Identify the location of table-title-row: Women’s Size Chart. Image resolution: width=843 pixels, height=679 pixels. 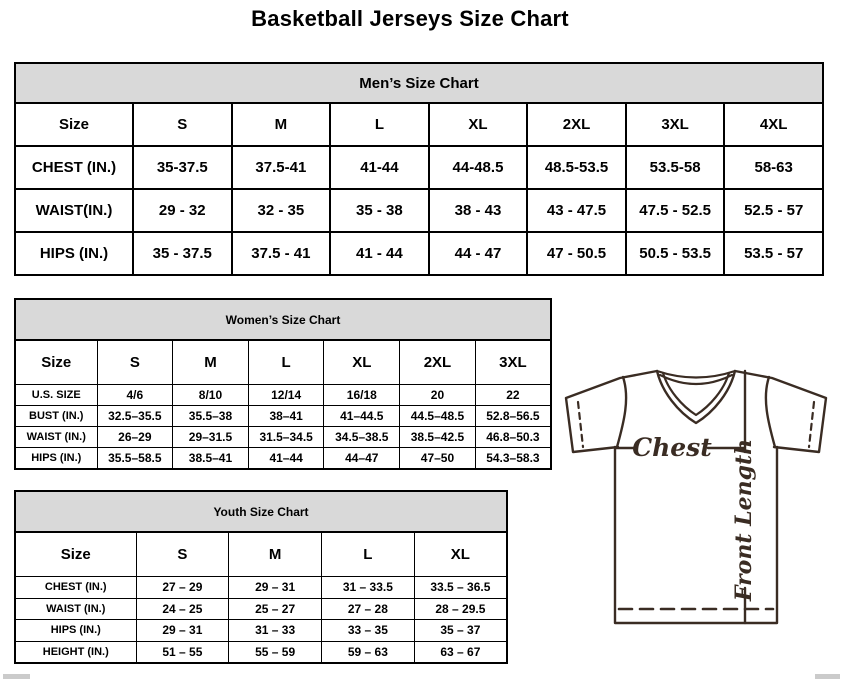
(283, 319).